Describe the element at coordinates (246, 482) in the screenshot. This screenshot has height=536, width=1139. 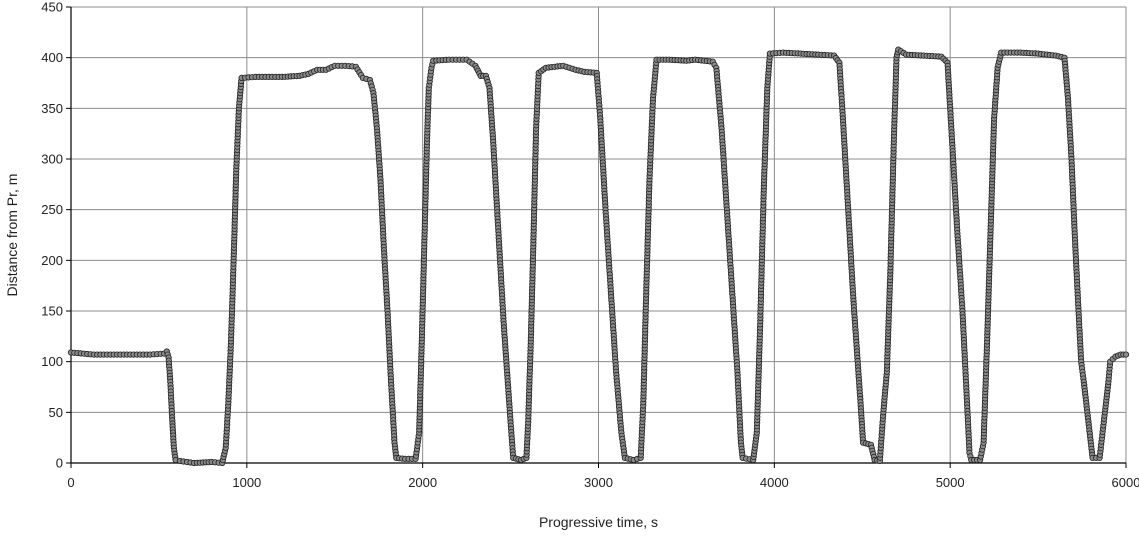
I see `x-tick-label: 1000` at that location.